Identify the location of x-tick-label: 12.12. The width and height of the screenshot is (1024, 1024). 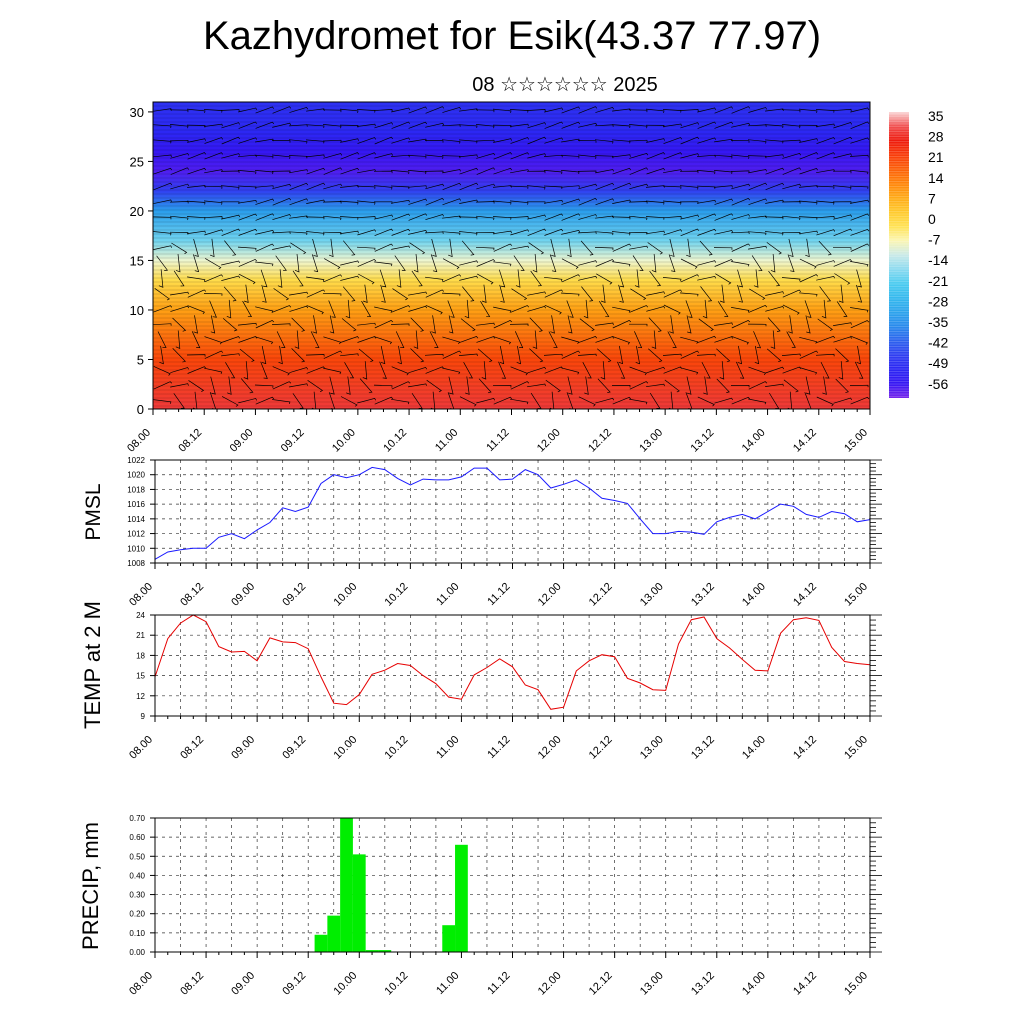
(600, 441).